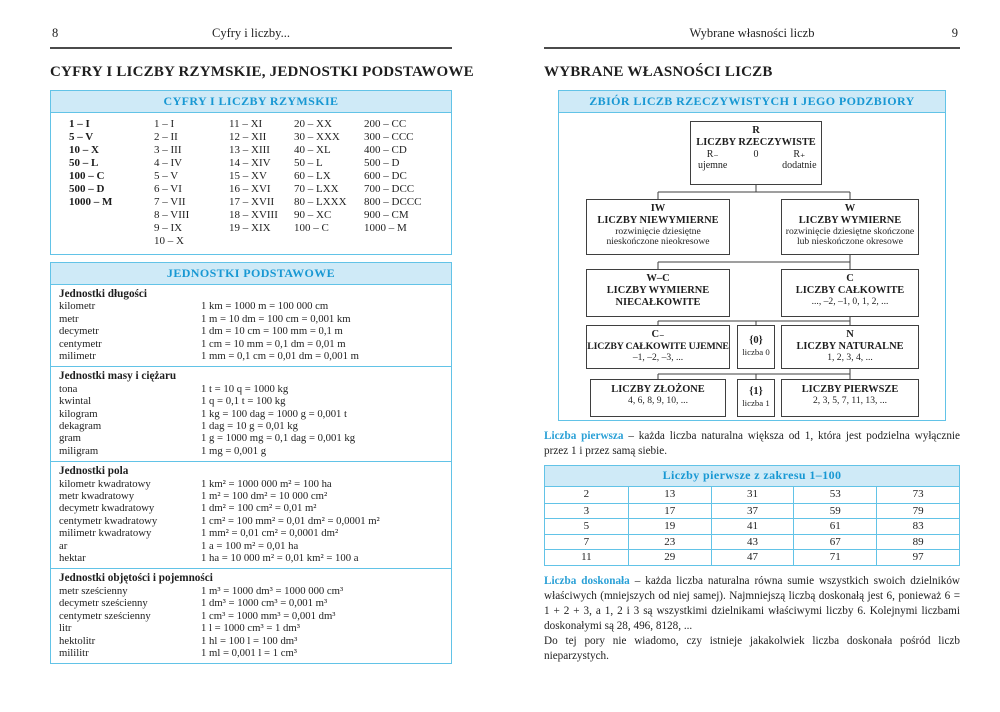 Image resolution: width=1000 pixels, height=712 pixels. I want to click on unit-name: hektolitr, so click(77, 640).